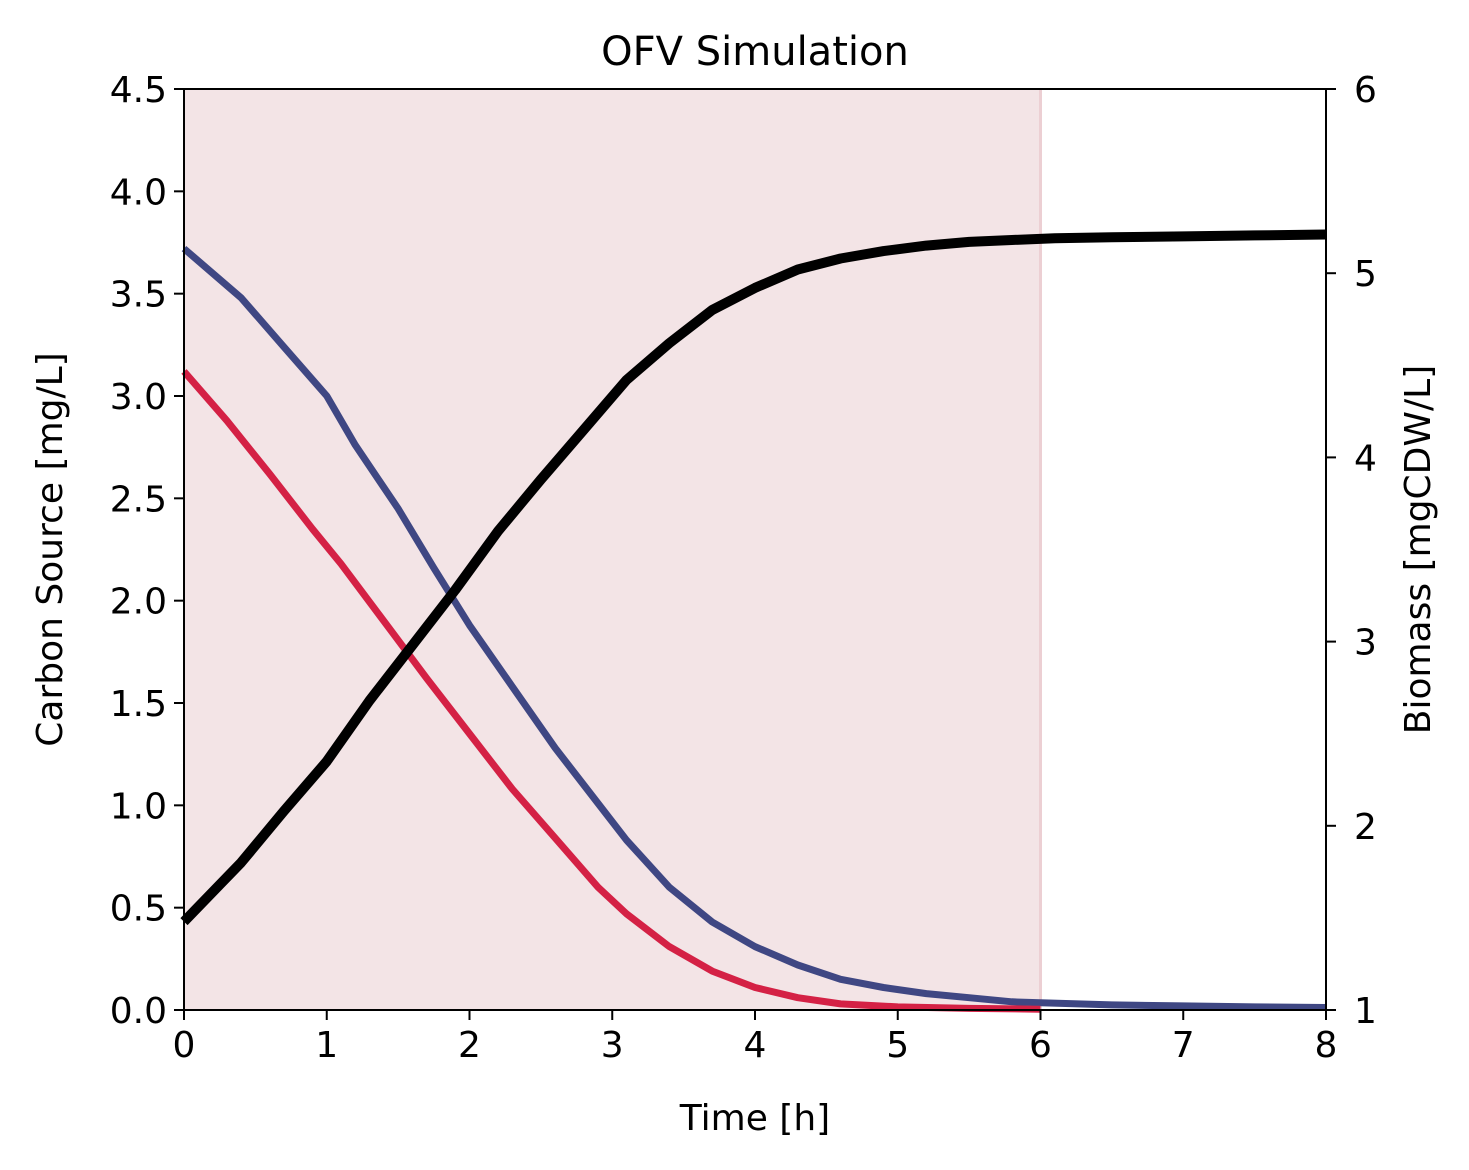  Describe the element at coordinates (138, 192) in the screenshot. I see `y-tick-label: 4.0` at that location.